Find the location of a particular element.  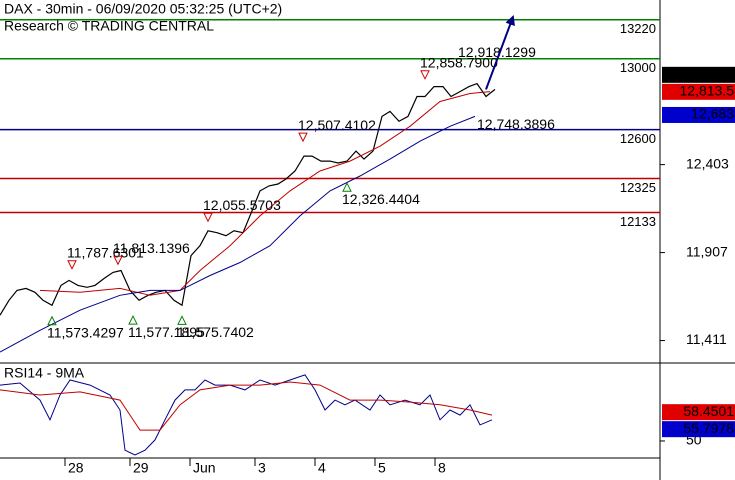

y-tick-label: 12,403 is located at coordinates (707, 163).